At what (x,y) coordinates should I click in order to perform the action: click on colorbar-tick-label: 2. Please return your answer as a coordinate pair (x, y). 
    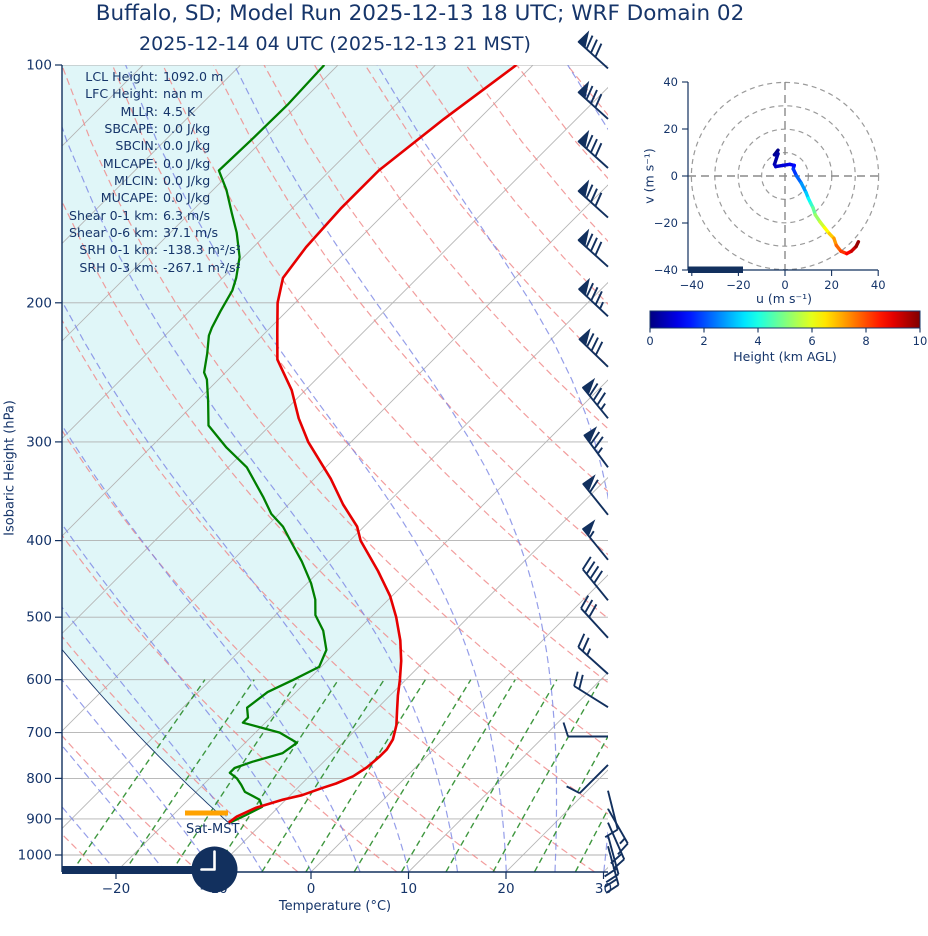
    Looking at the image, I should click on (703, 341).